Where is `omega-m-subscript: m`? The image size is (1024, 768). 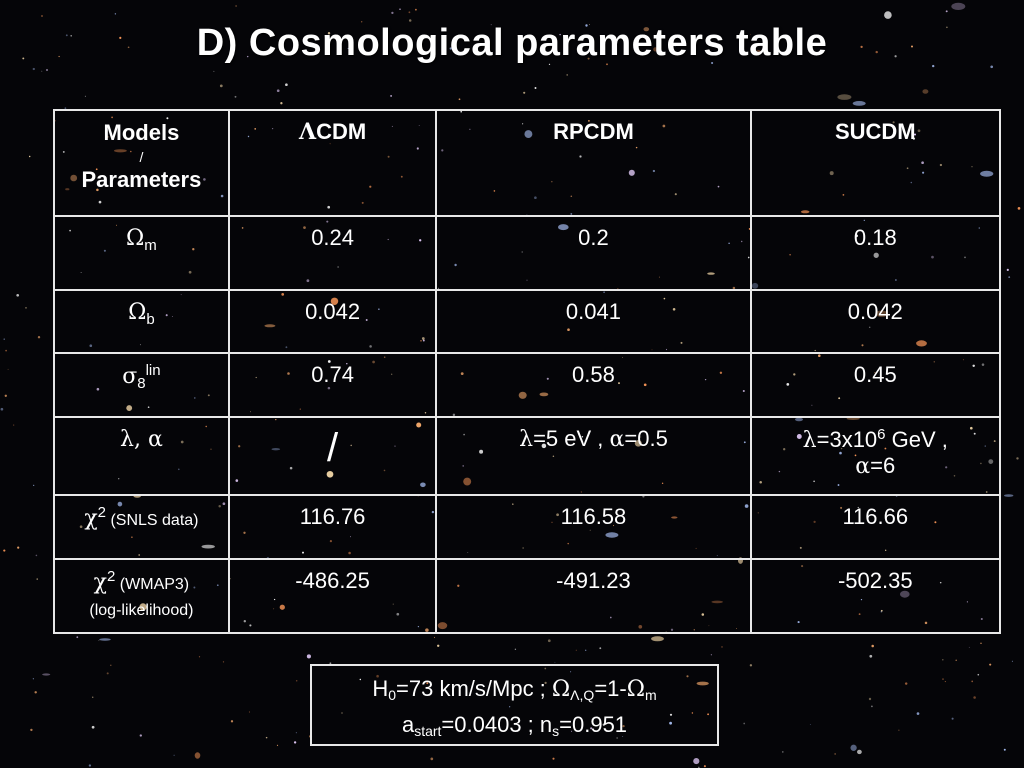
omega-m-subscript: m is located at coordinates (650, 695).